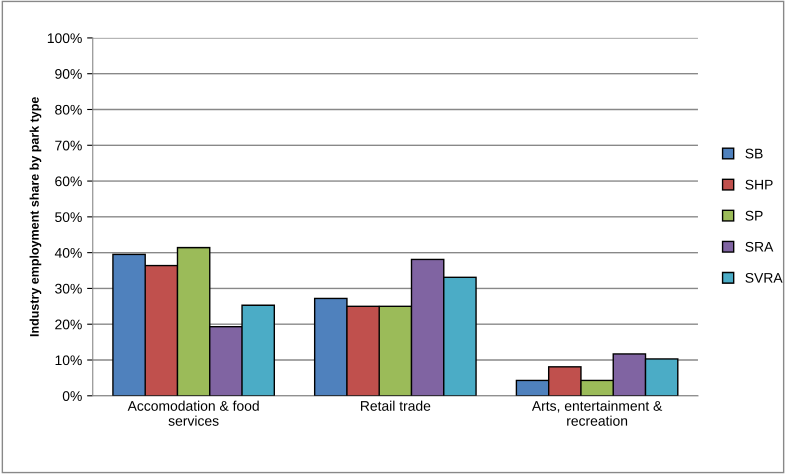 Image resolution: width=786 pixels, height=474 pixels. Describe the element at coordinates (759, 185) in the screenshot. I see `legend-label: SHP` at that location.